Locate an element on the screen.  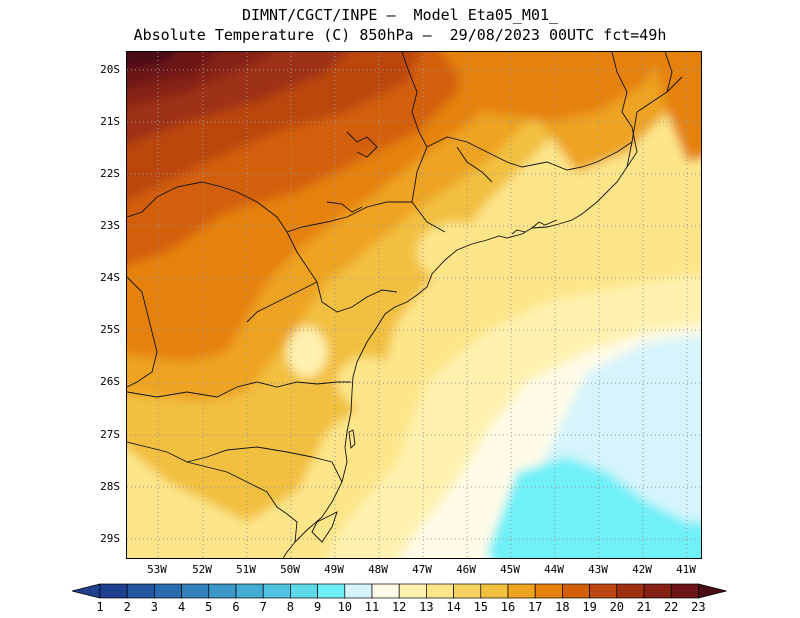
lon-label-42w: 42W is located at coordinates (642, 569).